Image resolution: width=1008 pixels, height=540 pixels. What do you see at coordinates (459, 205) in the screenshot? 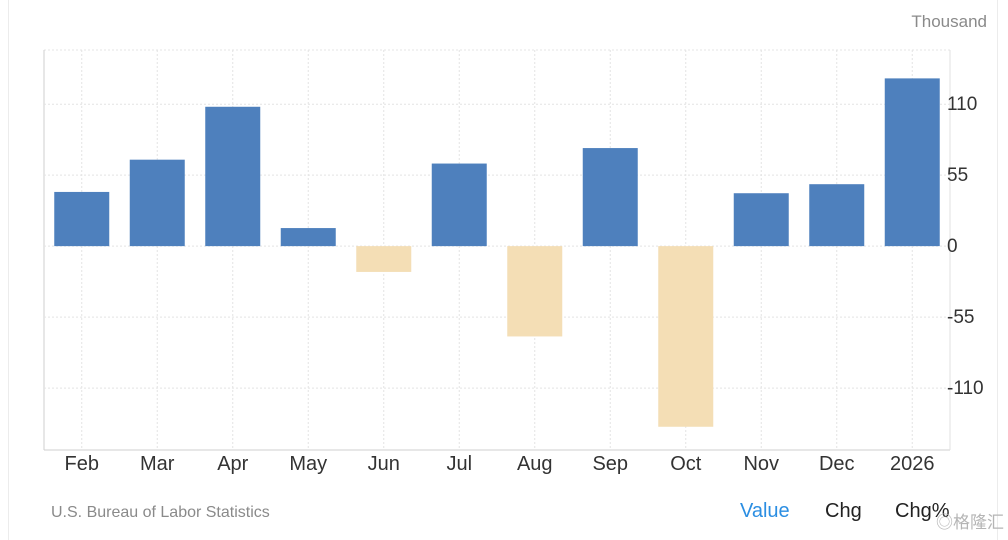
I see `bar-jul` at bounding box center [459, 205].